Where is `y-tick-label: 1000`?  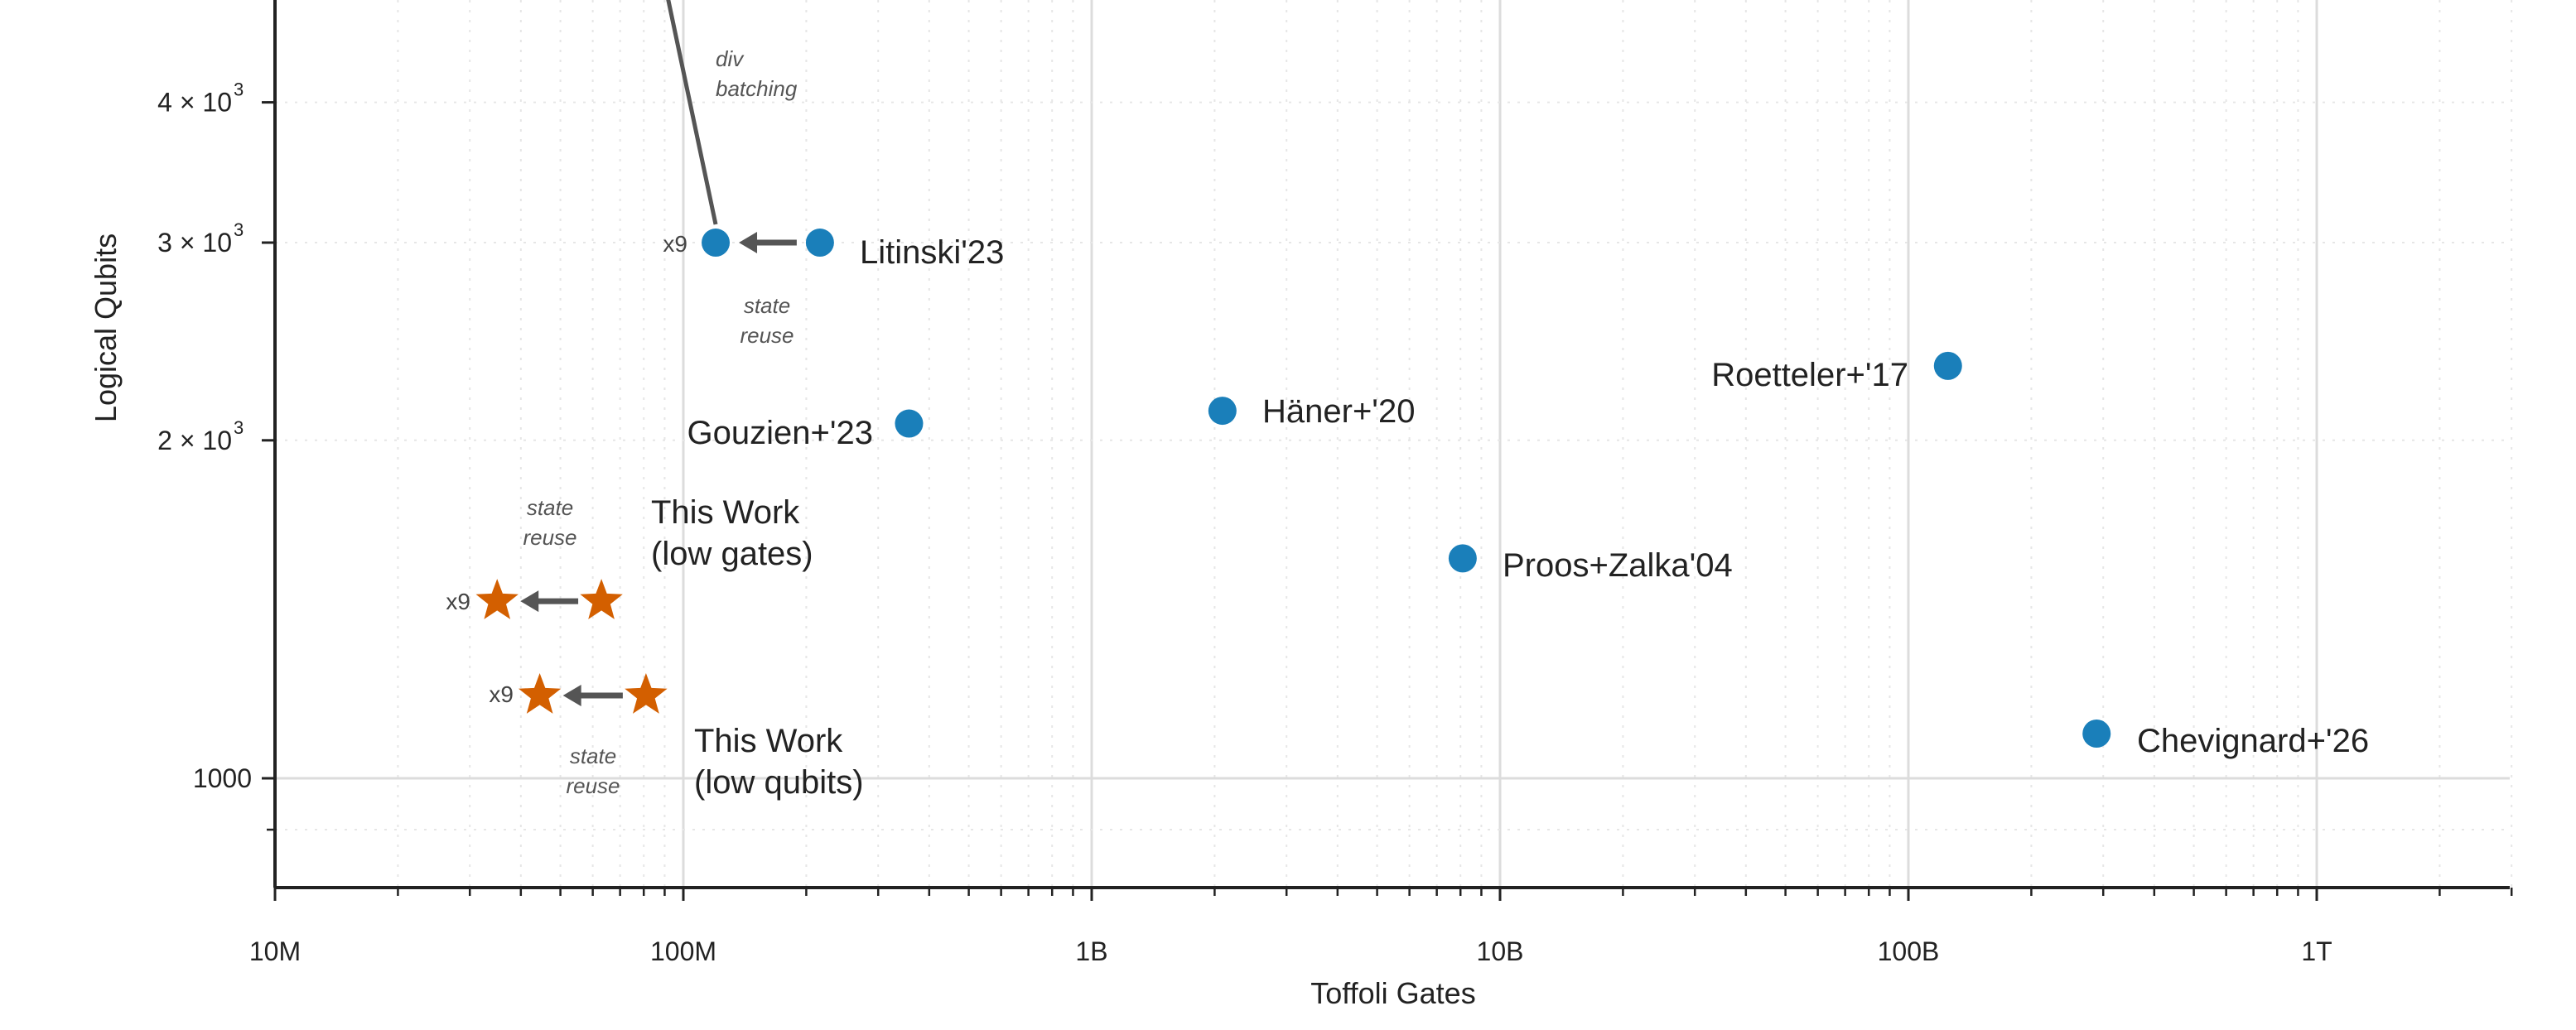
y-tick-label: 1000 is located at coordinates (223, 778).